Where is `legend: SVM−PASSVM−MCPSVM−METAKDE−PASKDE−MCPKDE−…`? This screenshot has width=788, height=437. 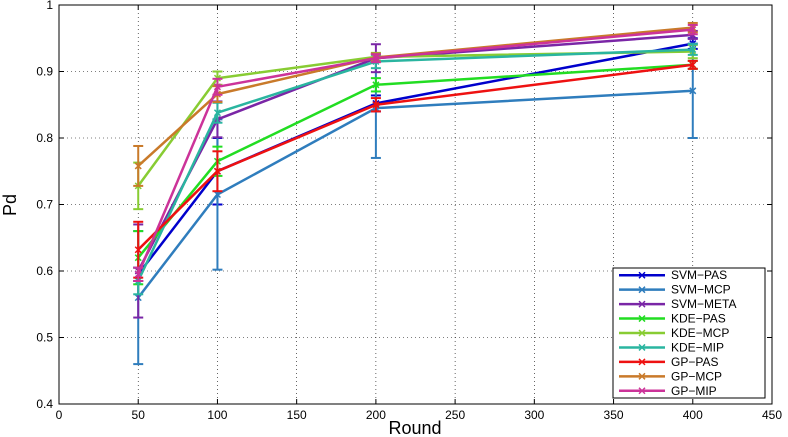
legend: SVM−PASSVM−MCPSVM−METAKDE−PASKDE−MCPKDE−… is located at coordinates (689, 333).